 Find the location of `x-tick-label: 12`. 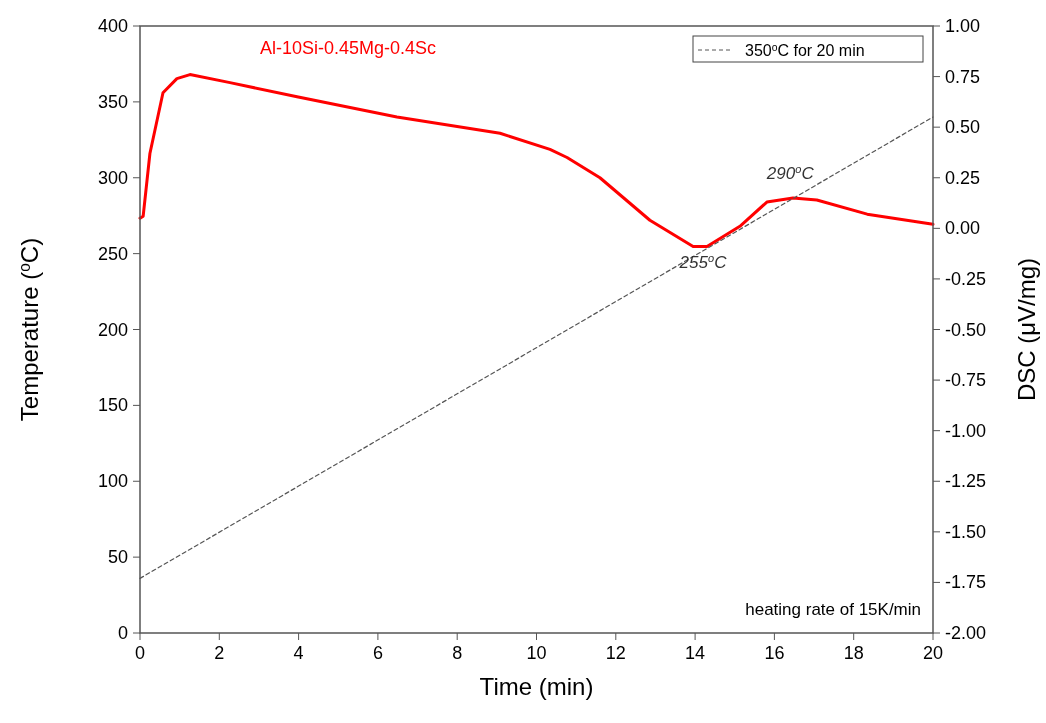

x-tick-label: 12 is located at coordinates (615, 653).